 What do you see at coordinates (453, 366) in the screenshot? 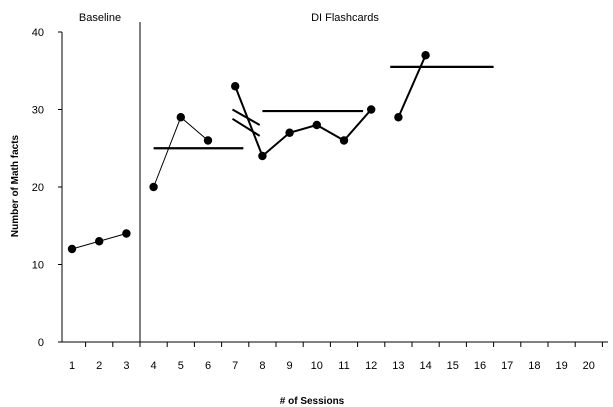
I see `x-tick-label: 15` at bounding box center [453, 366].